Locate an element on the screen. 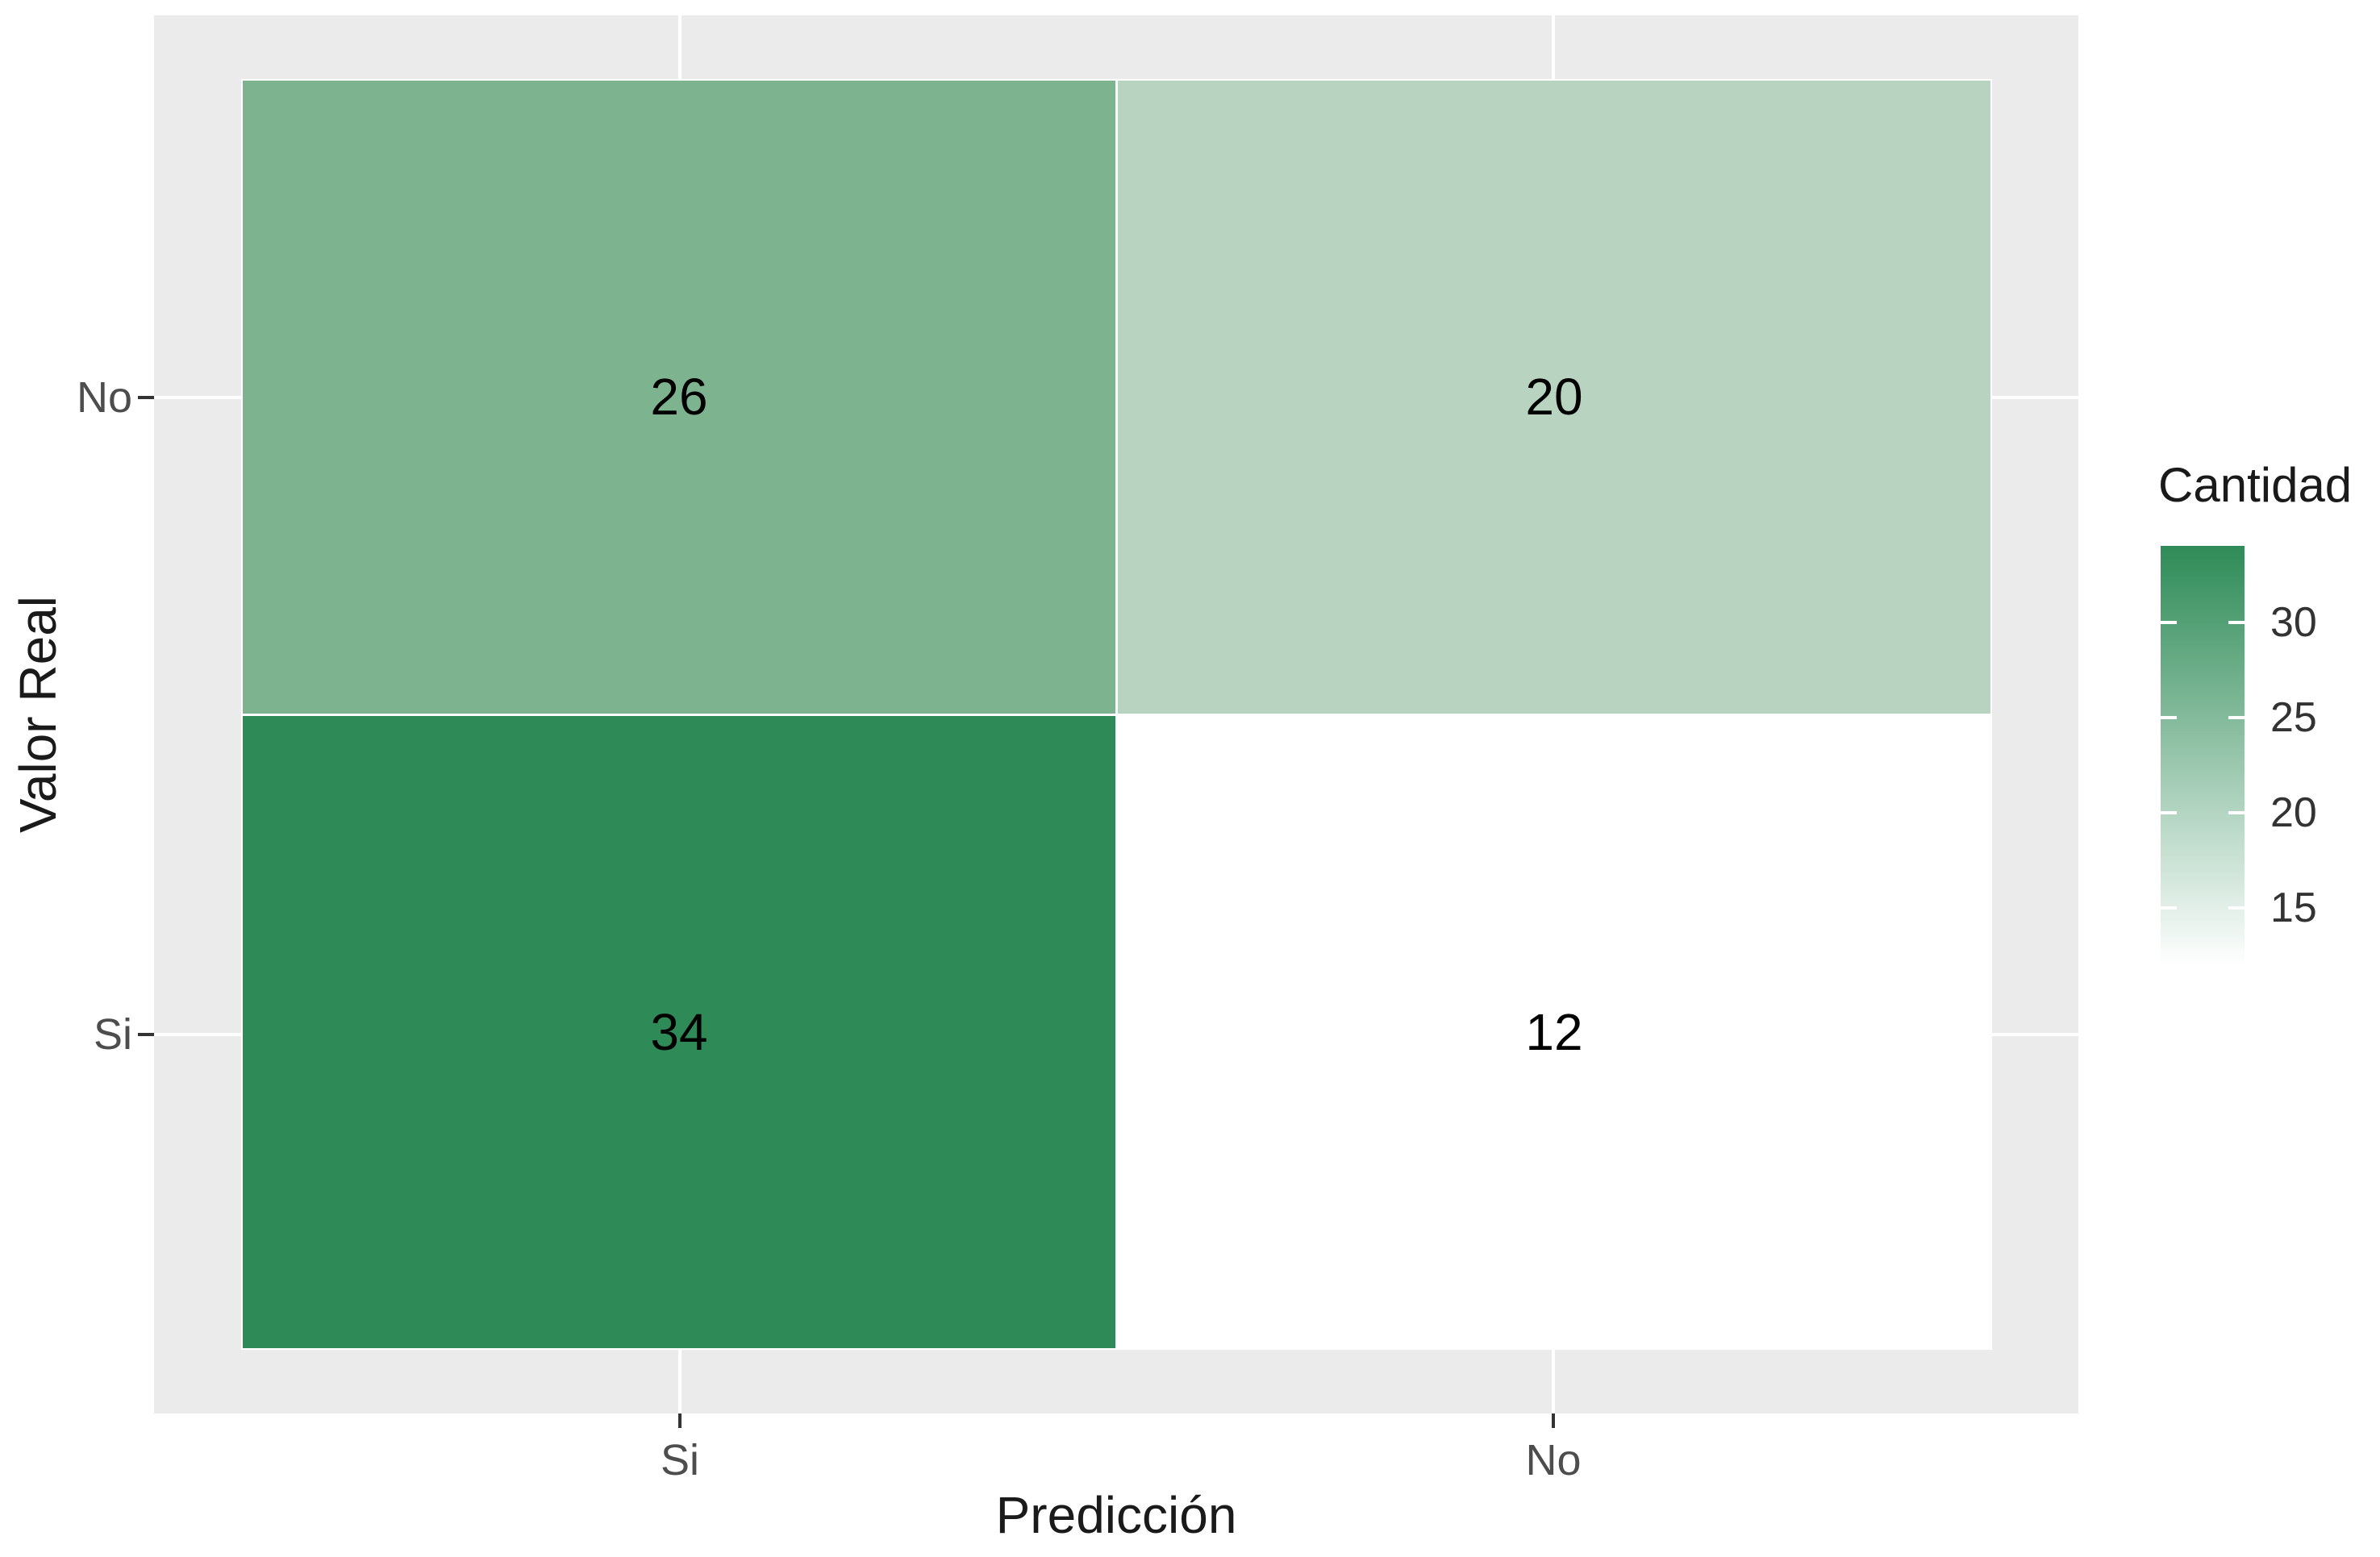  gridline-y-row1 is located at coordinates (1116, 397).